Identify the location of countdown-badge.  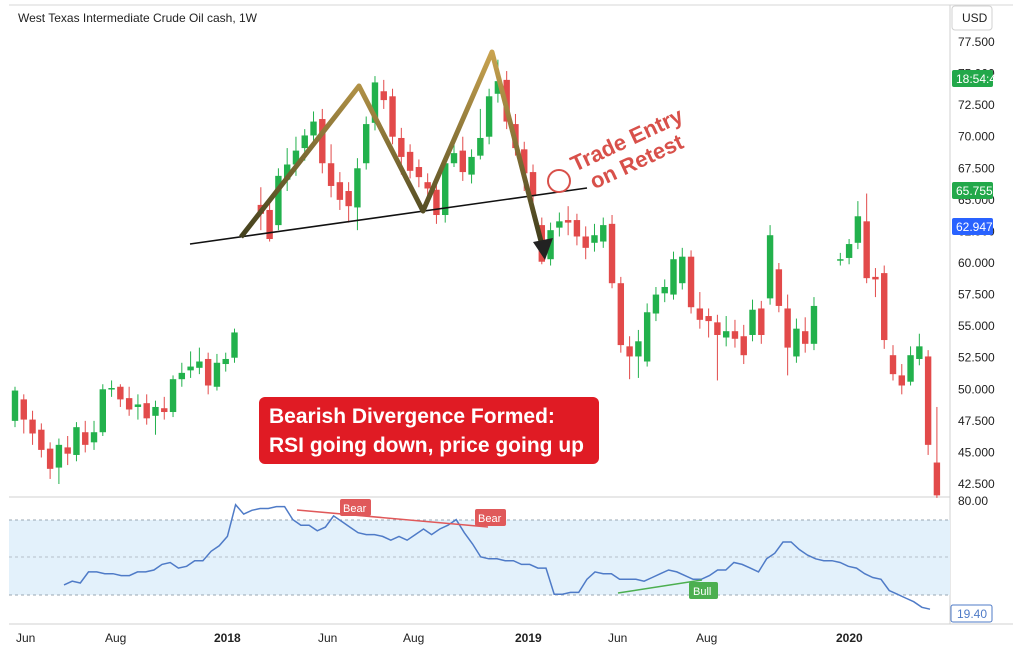
(972, 78).